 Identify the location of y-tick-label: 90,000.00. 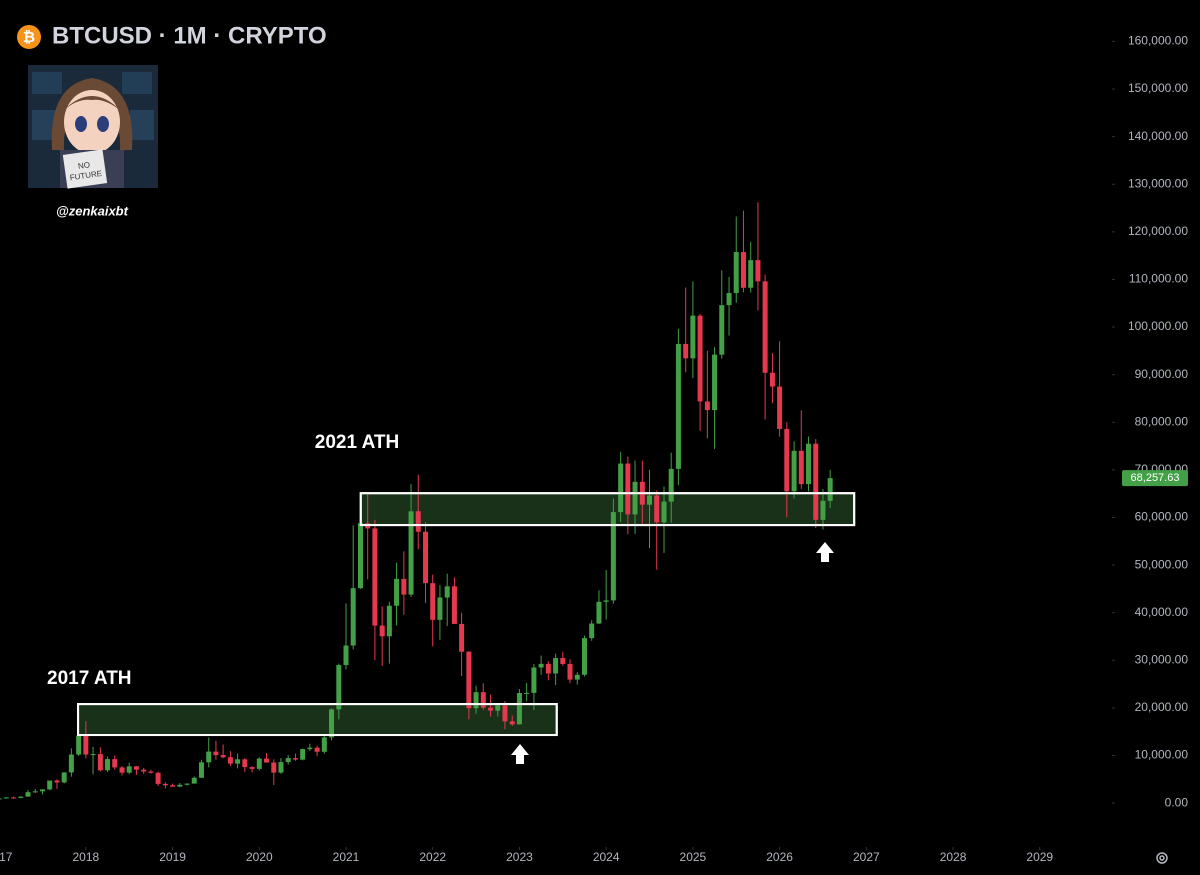
(1162, 374).